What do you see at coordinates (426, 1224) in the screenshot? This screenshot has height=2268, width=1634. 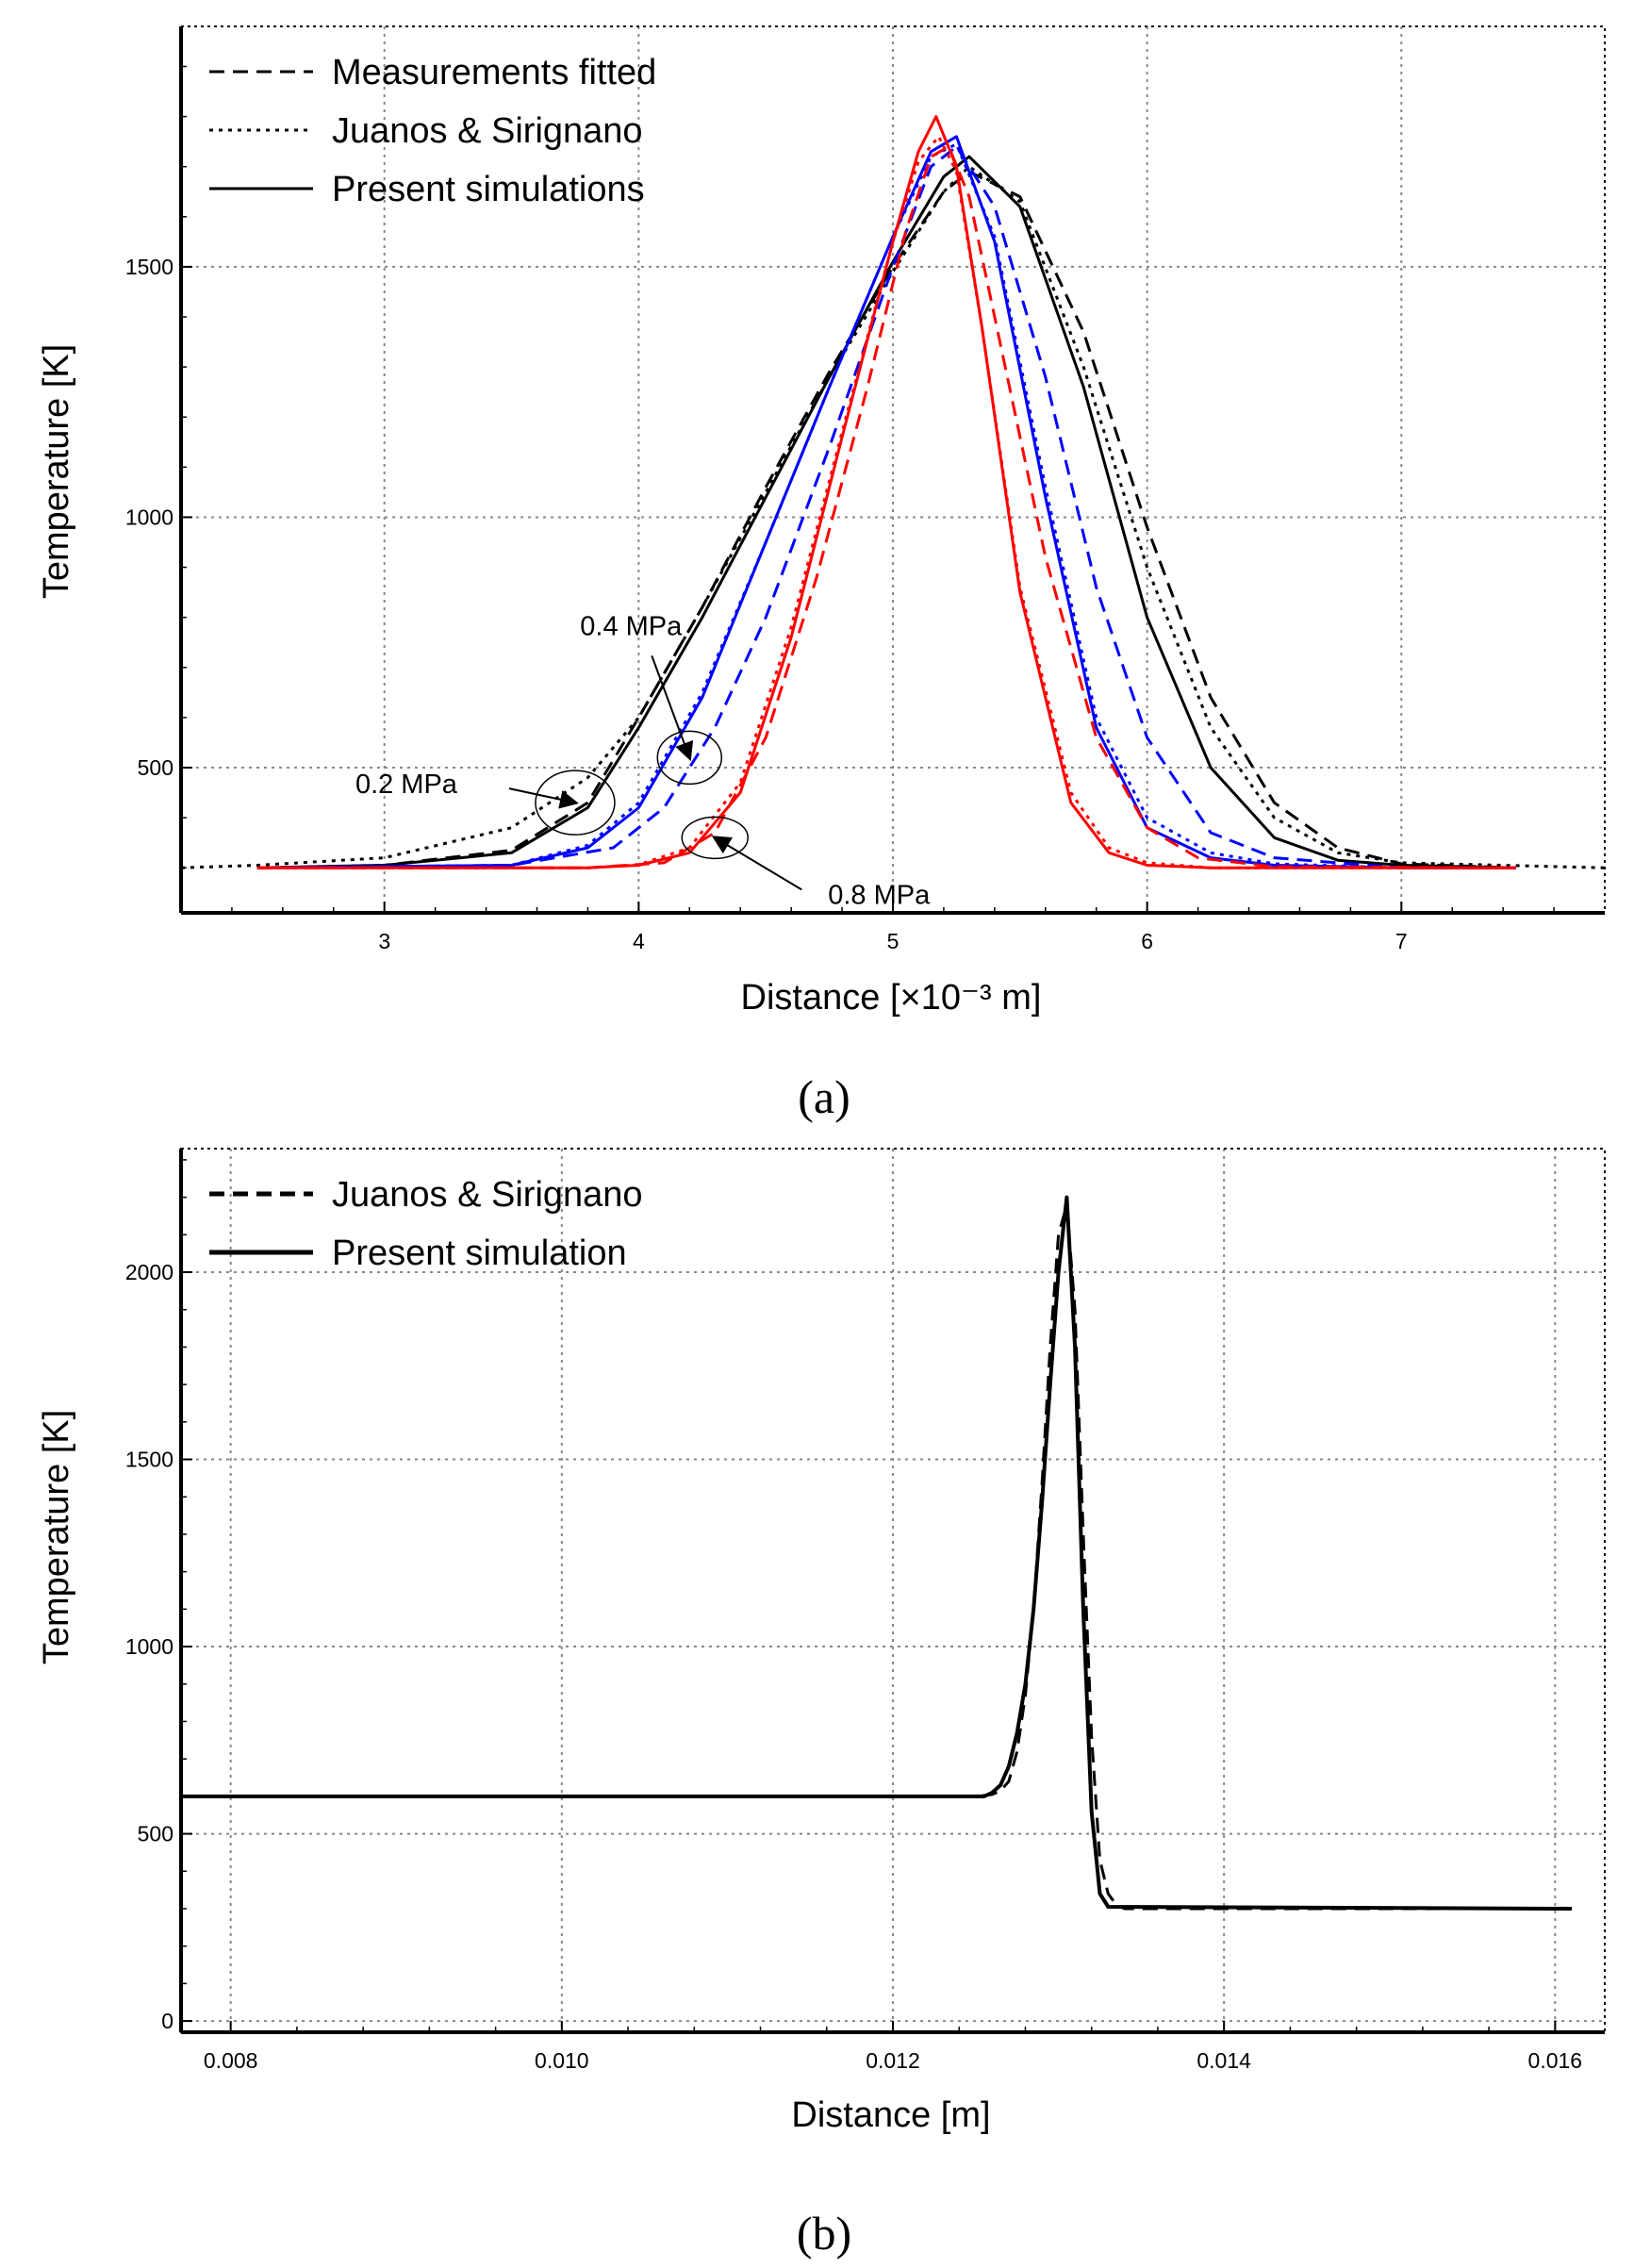 I see `panel-b-legend: Juanos & Sirignano Present simulation` at bounding box center [426, 1224].